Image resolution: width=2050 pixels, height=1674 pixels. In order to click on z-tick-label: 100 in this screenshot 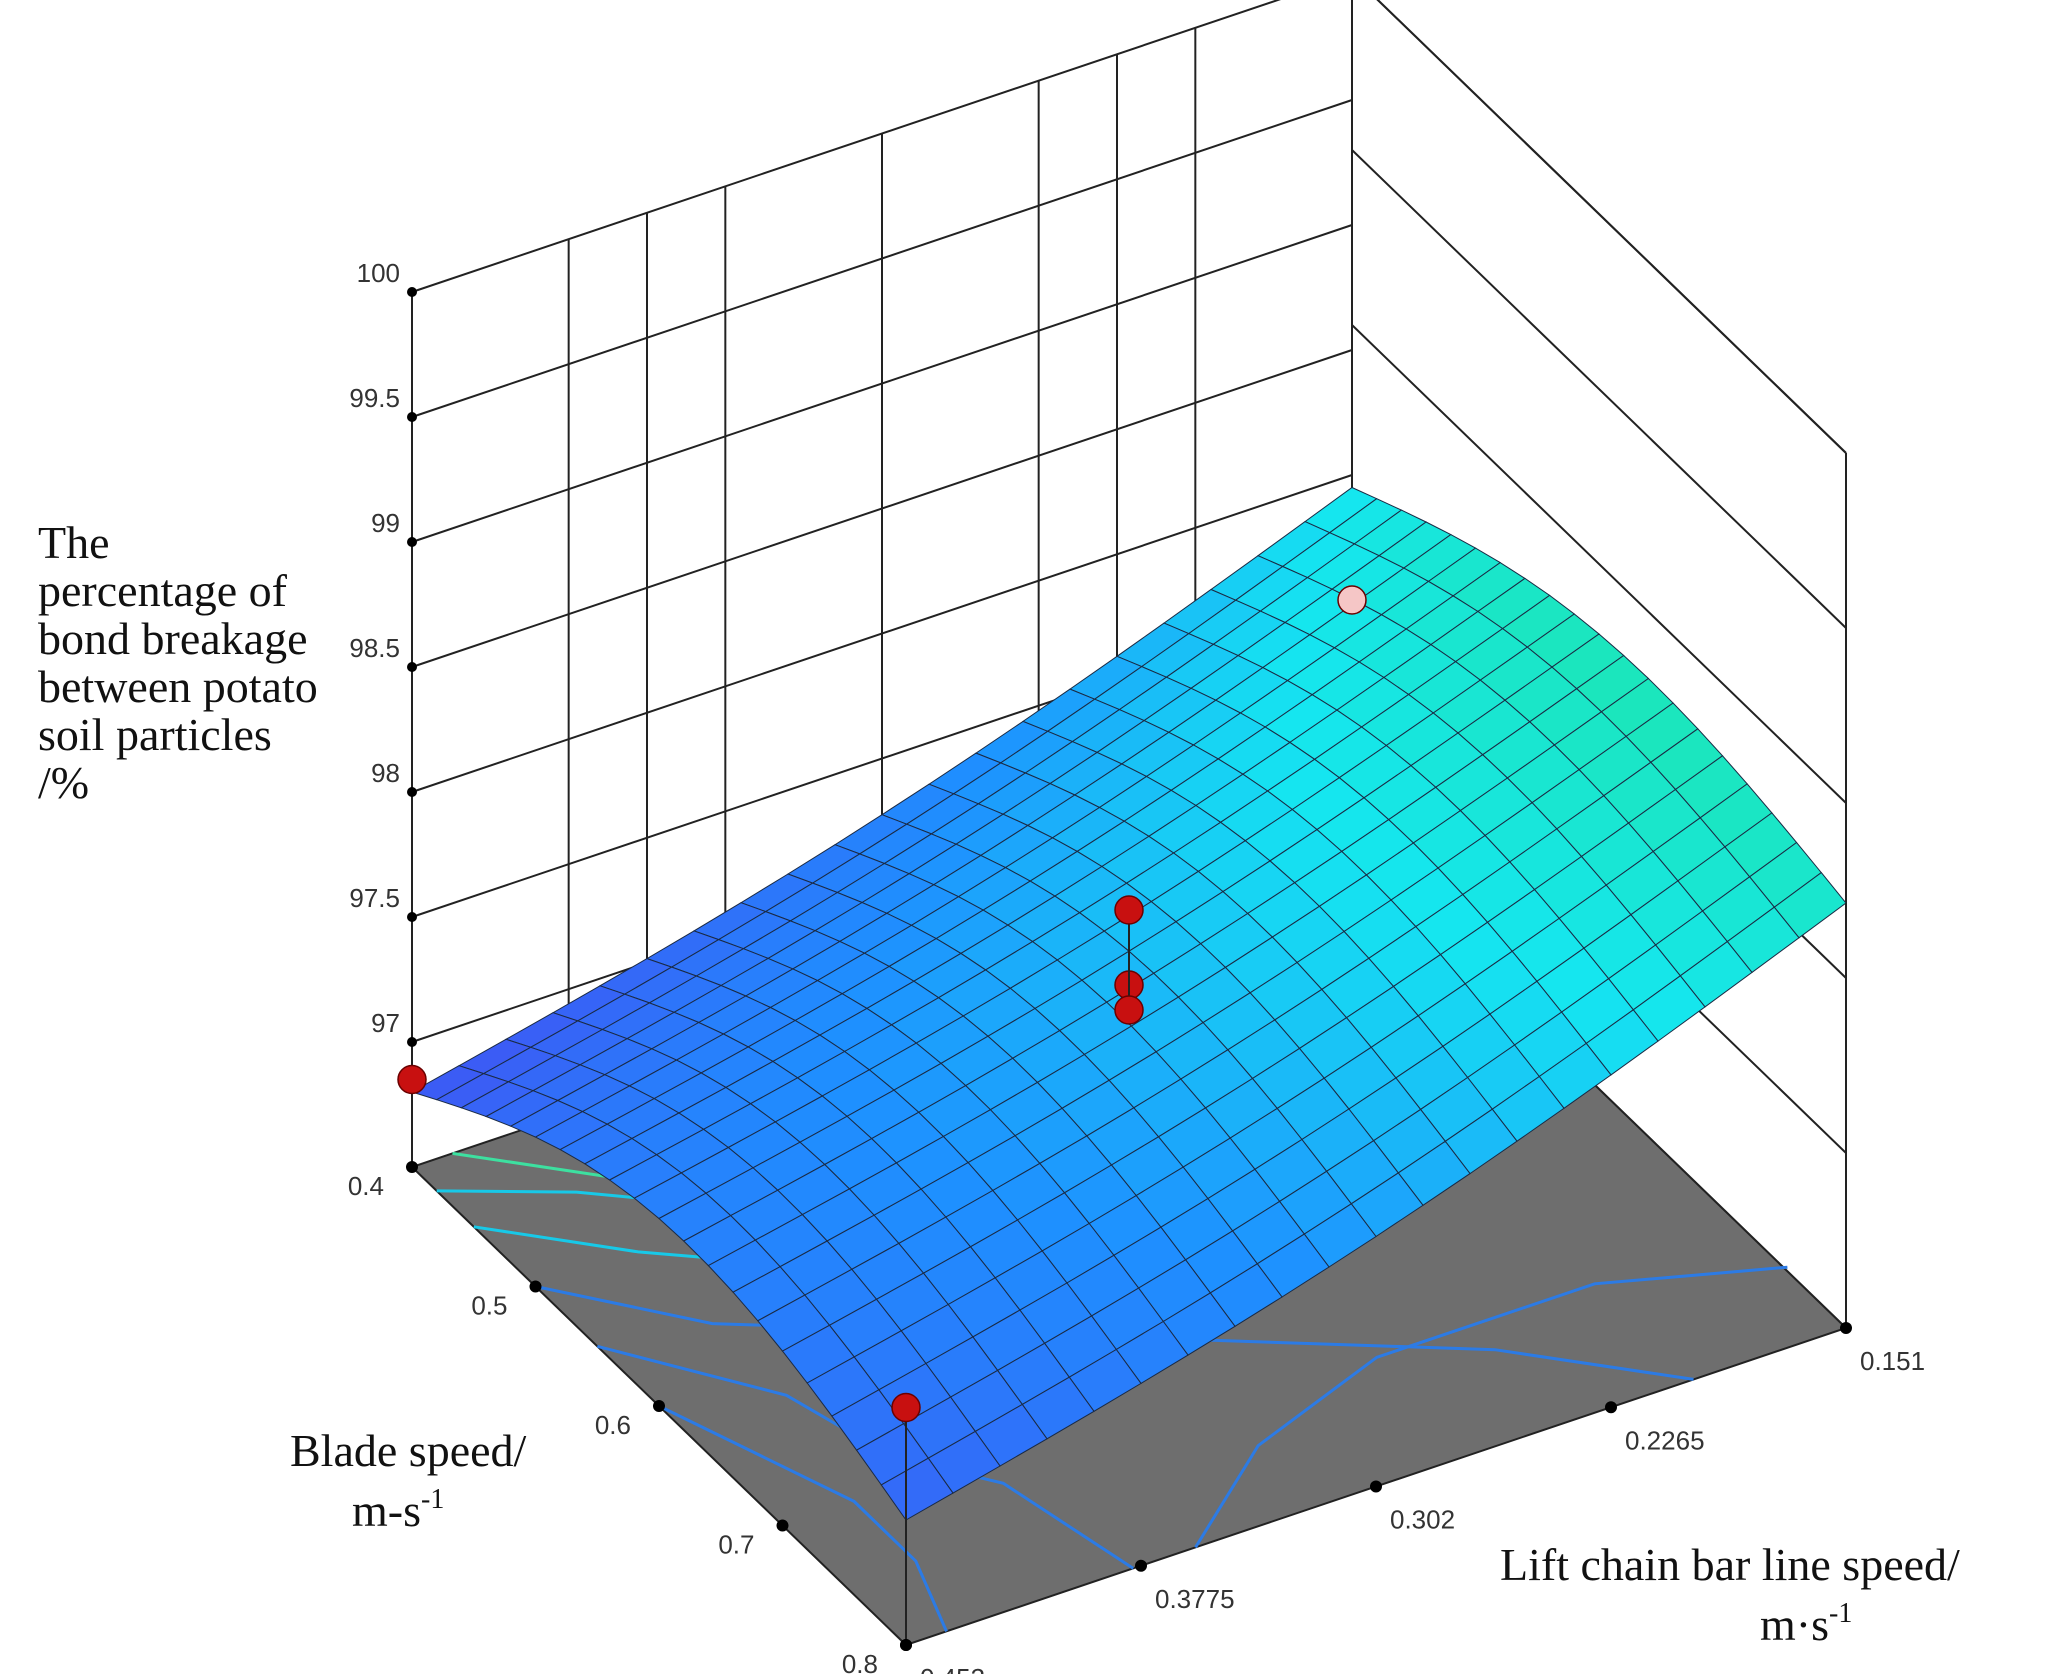, I will do `click(378, 273)`.